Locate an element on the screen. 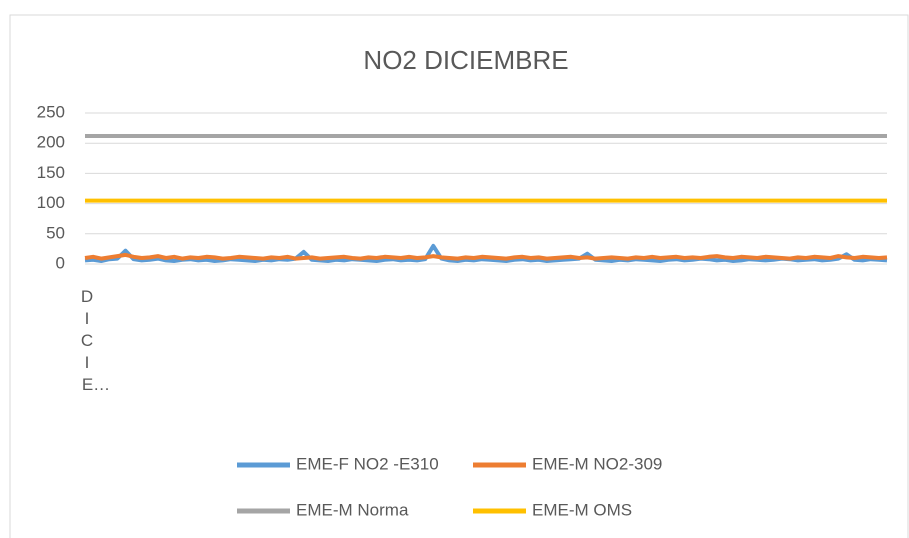 The height and width of the screenshot is (538, 909). y-tick-label: 50 is located at coordinates (55, 232).